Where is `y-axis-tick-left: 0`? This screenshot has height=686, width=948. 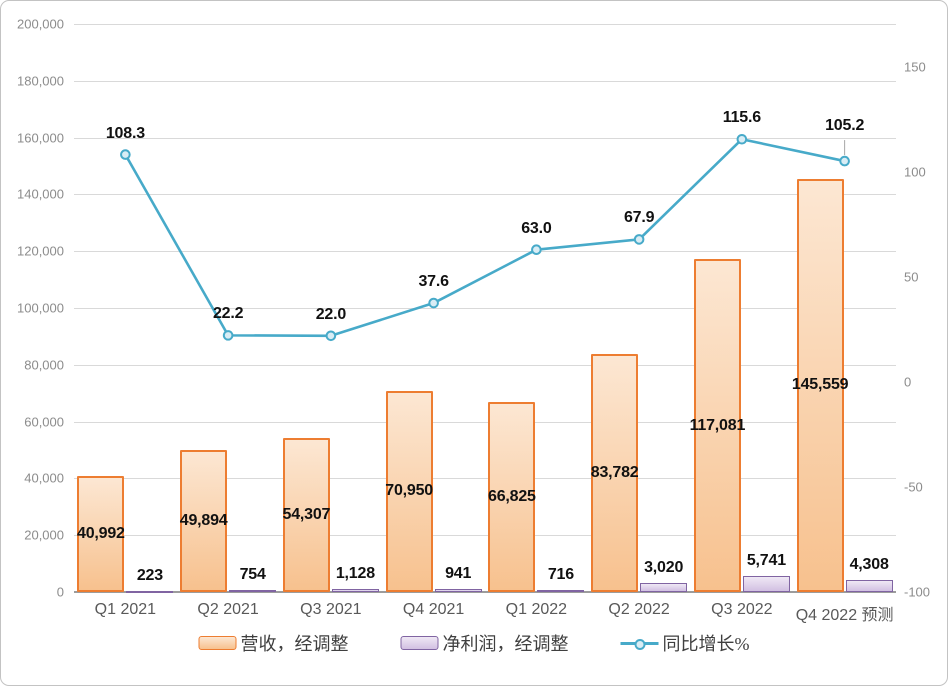 y-axis-tick-left: 0 is located at coordinates (60, 592).